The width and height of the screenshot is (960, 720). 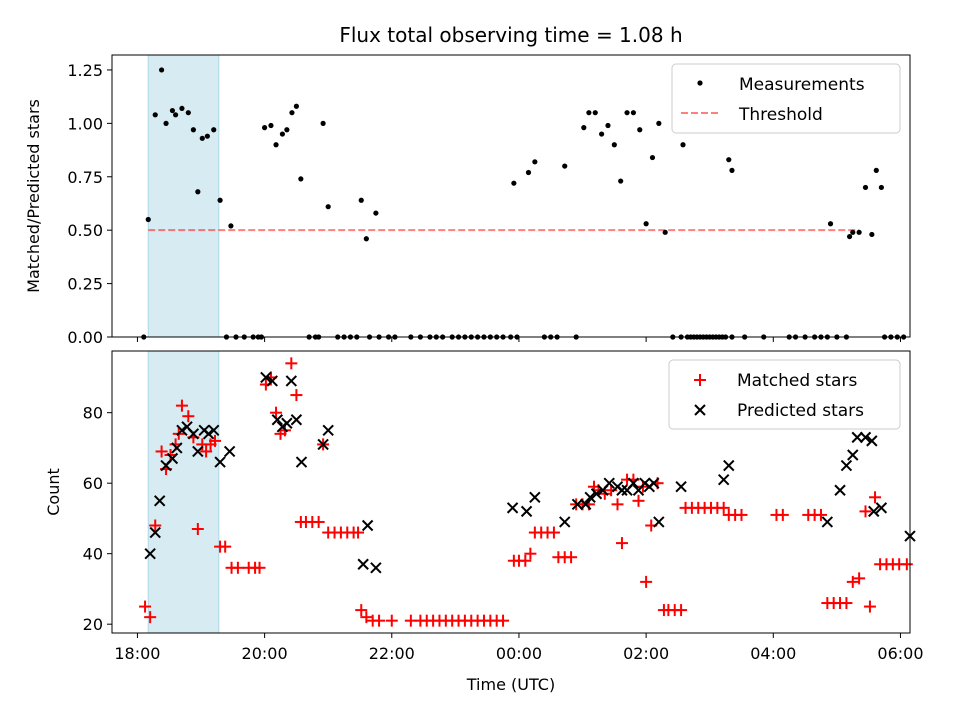 What do you see at coordinates (85, 284) in the screenshot?
I see `y-tick-label: 0.25` at bounding box center [85, 284].